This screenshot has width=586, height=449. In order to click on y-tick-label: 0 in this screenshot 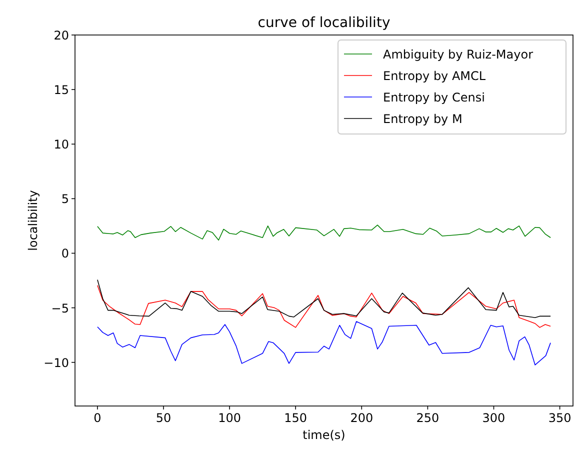, I will do `click(65, 253)`.